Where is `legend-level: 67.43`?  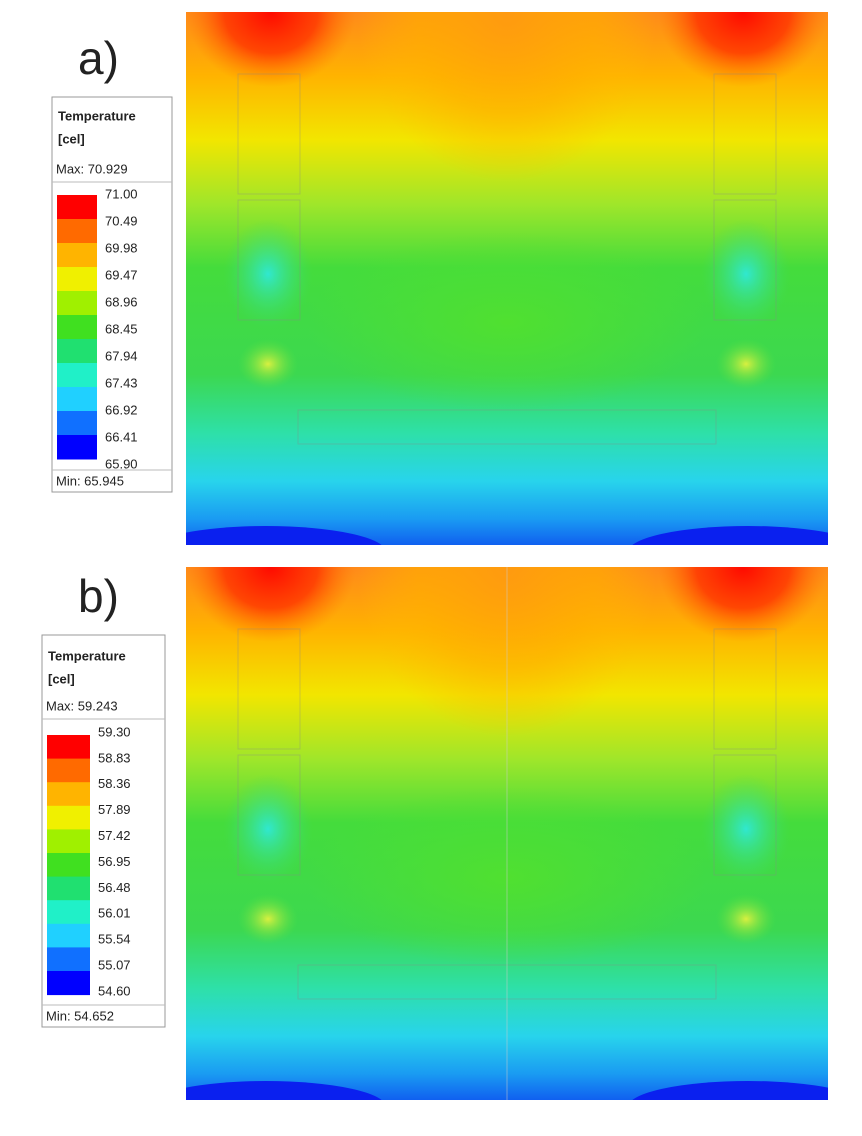
legend-level: 67.43 is located at coordinates (121, 382).